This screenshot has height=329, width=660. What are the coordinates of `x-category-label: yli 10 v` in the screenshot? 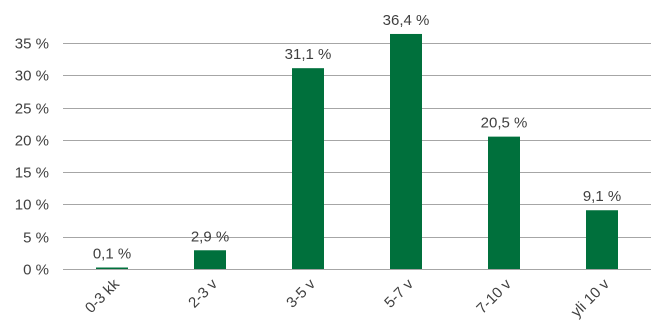 It's located at (590, 297).